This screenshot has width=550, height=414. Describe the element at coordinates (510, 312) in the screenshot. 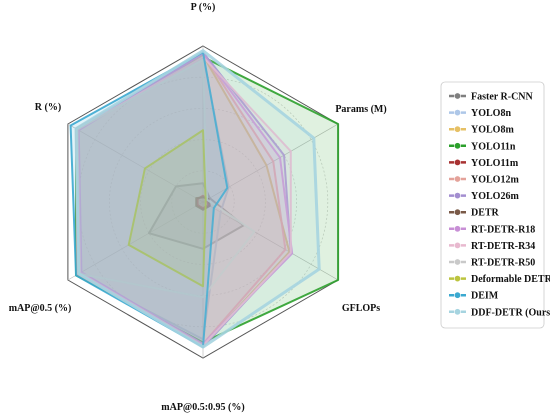

I see `legend-label-14: DDF-DETR (Ours)` at that location.